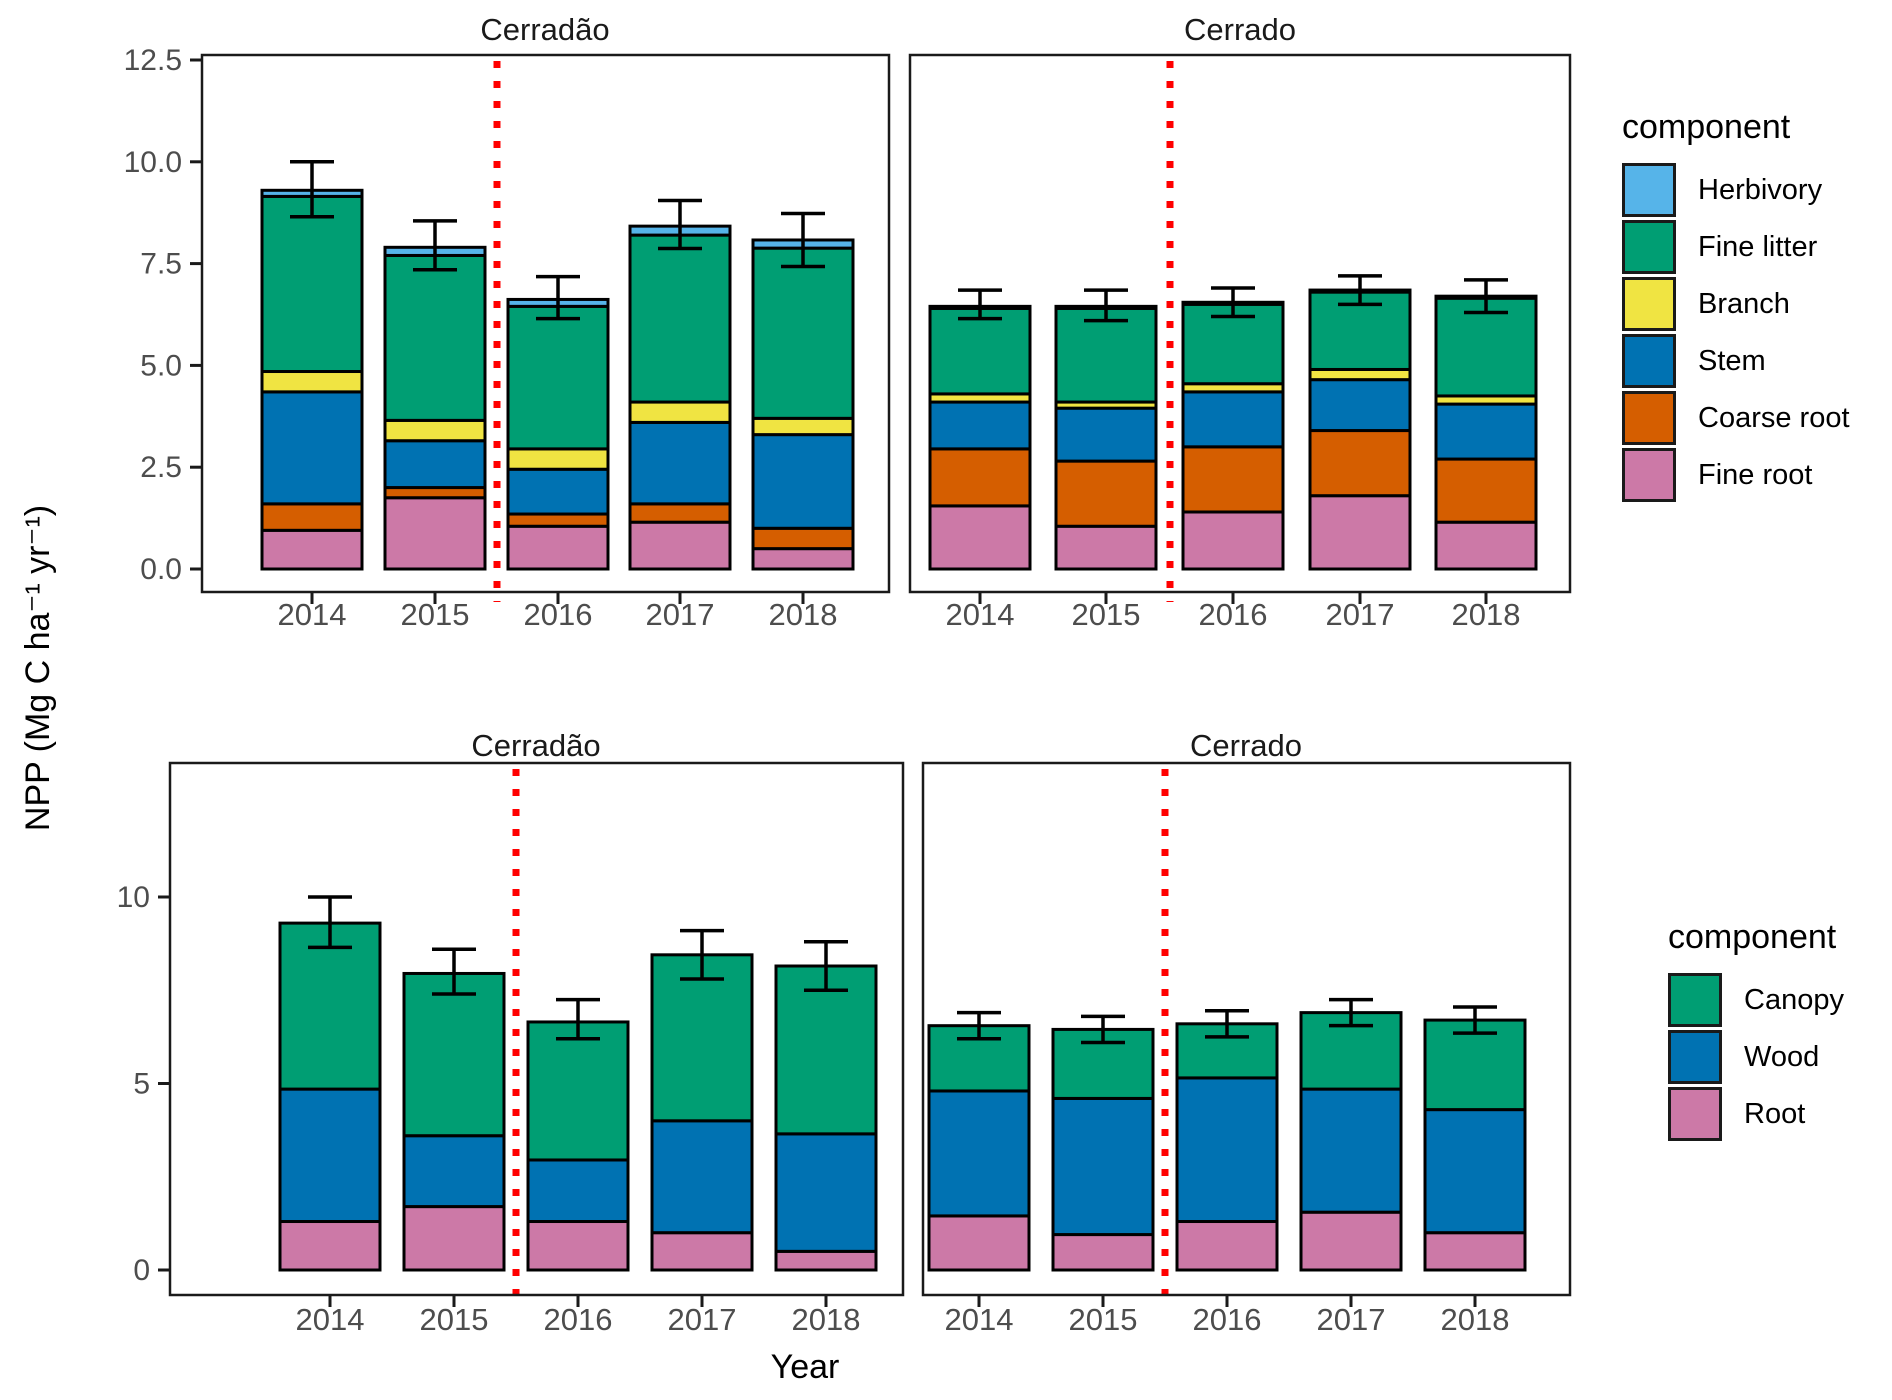  What do you see at coordinates (1360, 614) in the screenshot?
I see `x-tick-label-top-right-2017: 2017` at bounding box center [1360, 614].